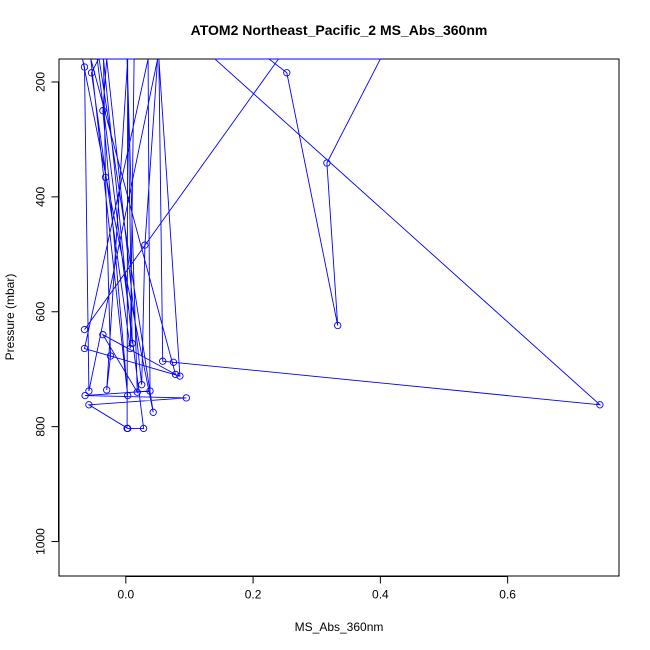 This screenshot has height=650, width=650. I want to click on y-tick-label: 1000, so click(41, 541).